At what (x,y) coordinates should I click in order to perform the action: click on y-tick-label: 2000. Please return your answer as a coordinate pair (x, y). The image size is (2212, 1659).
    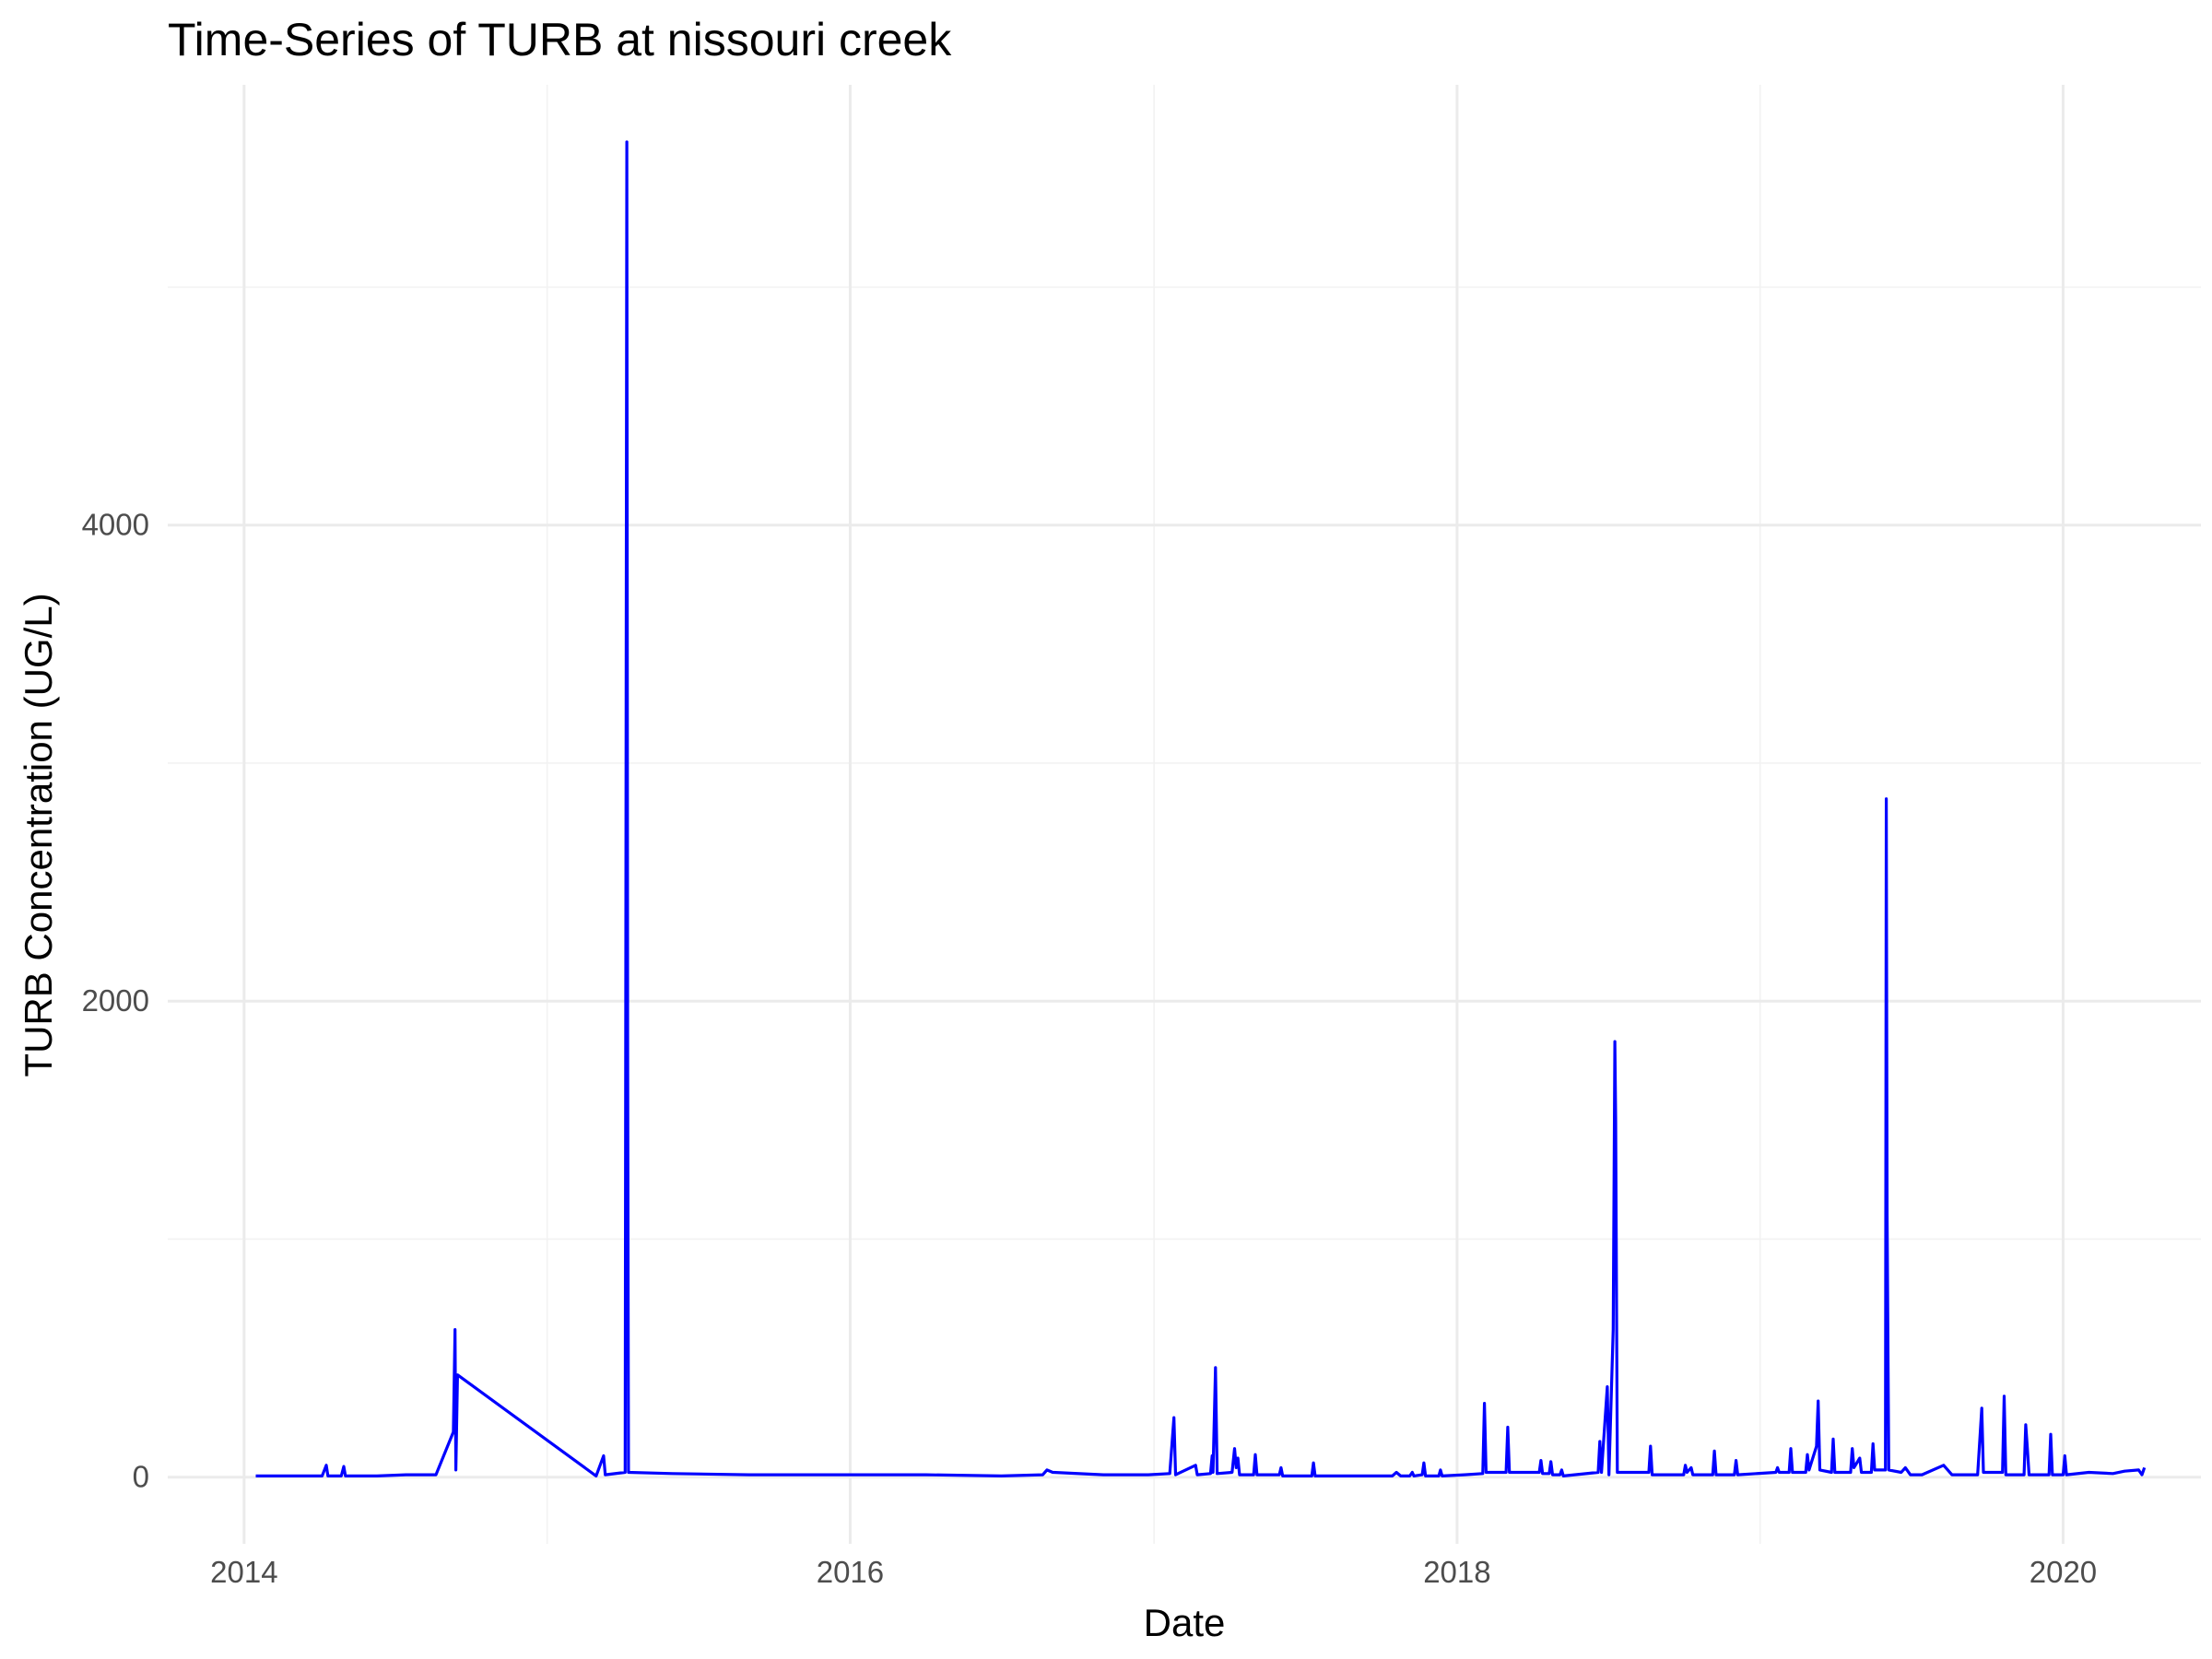
    Looking at the image, I should click on (115, 1000).